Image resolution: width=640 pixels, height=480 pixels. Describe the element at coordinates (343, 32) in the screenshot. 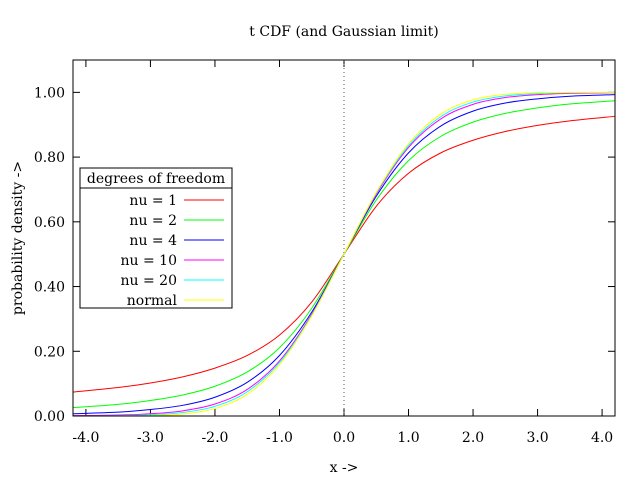

I see `chart-title: t CDF (and Gaussian limit)` at that location.